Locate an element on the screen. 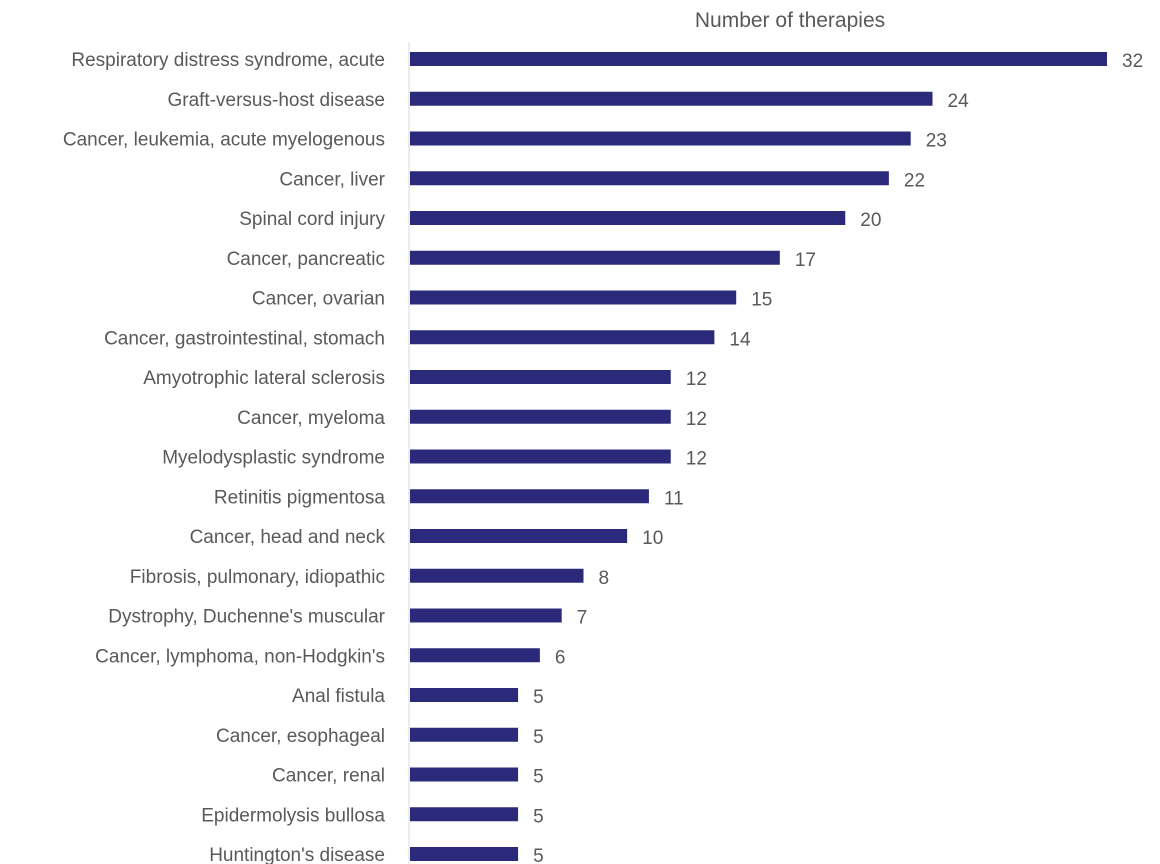 The height and width of the screenshot is (864, 1160). value-label: 24 is located at coordinates (959, 101).